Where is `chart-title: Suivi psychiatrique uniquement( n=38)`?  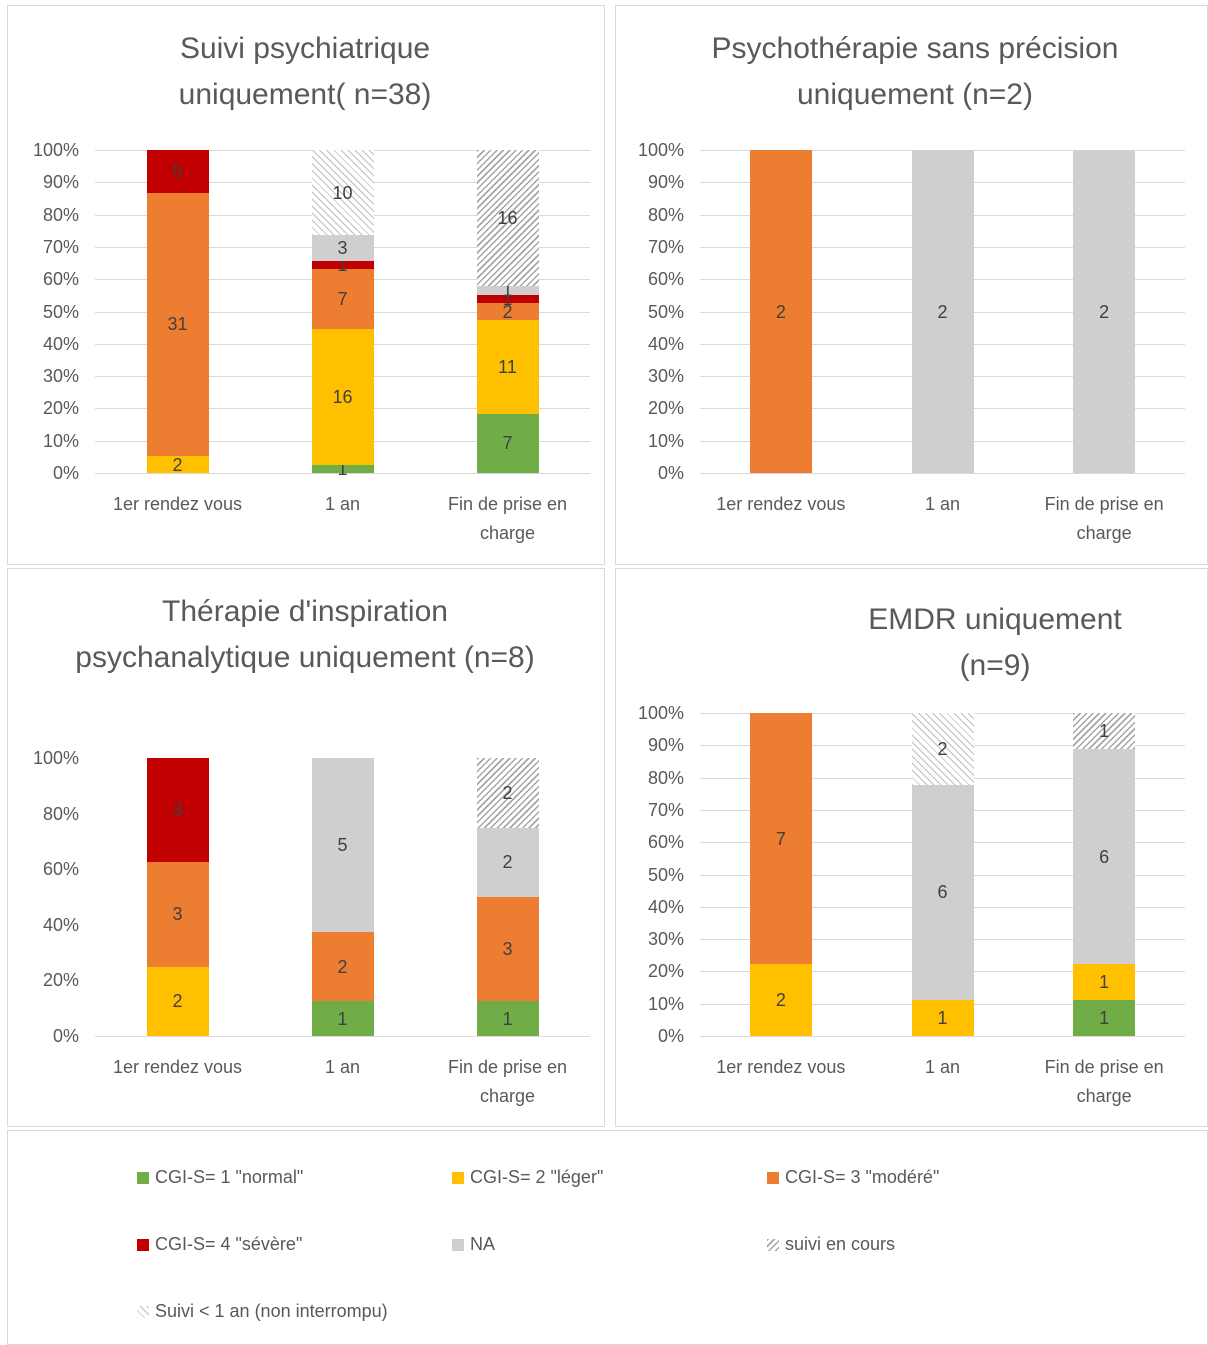
chart-title: Suivi psychiatrique uniquement( n=38) is located at coordinates (305, 71).